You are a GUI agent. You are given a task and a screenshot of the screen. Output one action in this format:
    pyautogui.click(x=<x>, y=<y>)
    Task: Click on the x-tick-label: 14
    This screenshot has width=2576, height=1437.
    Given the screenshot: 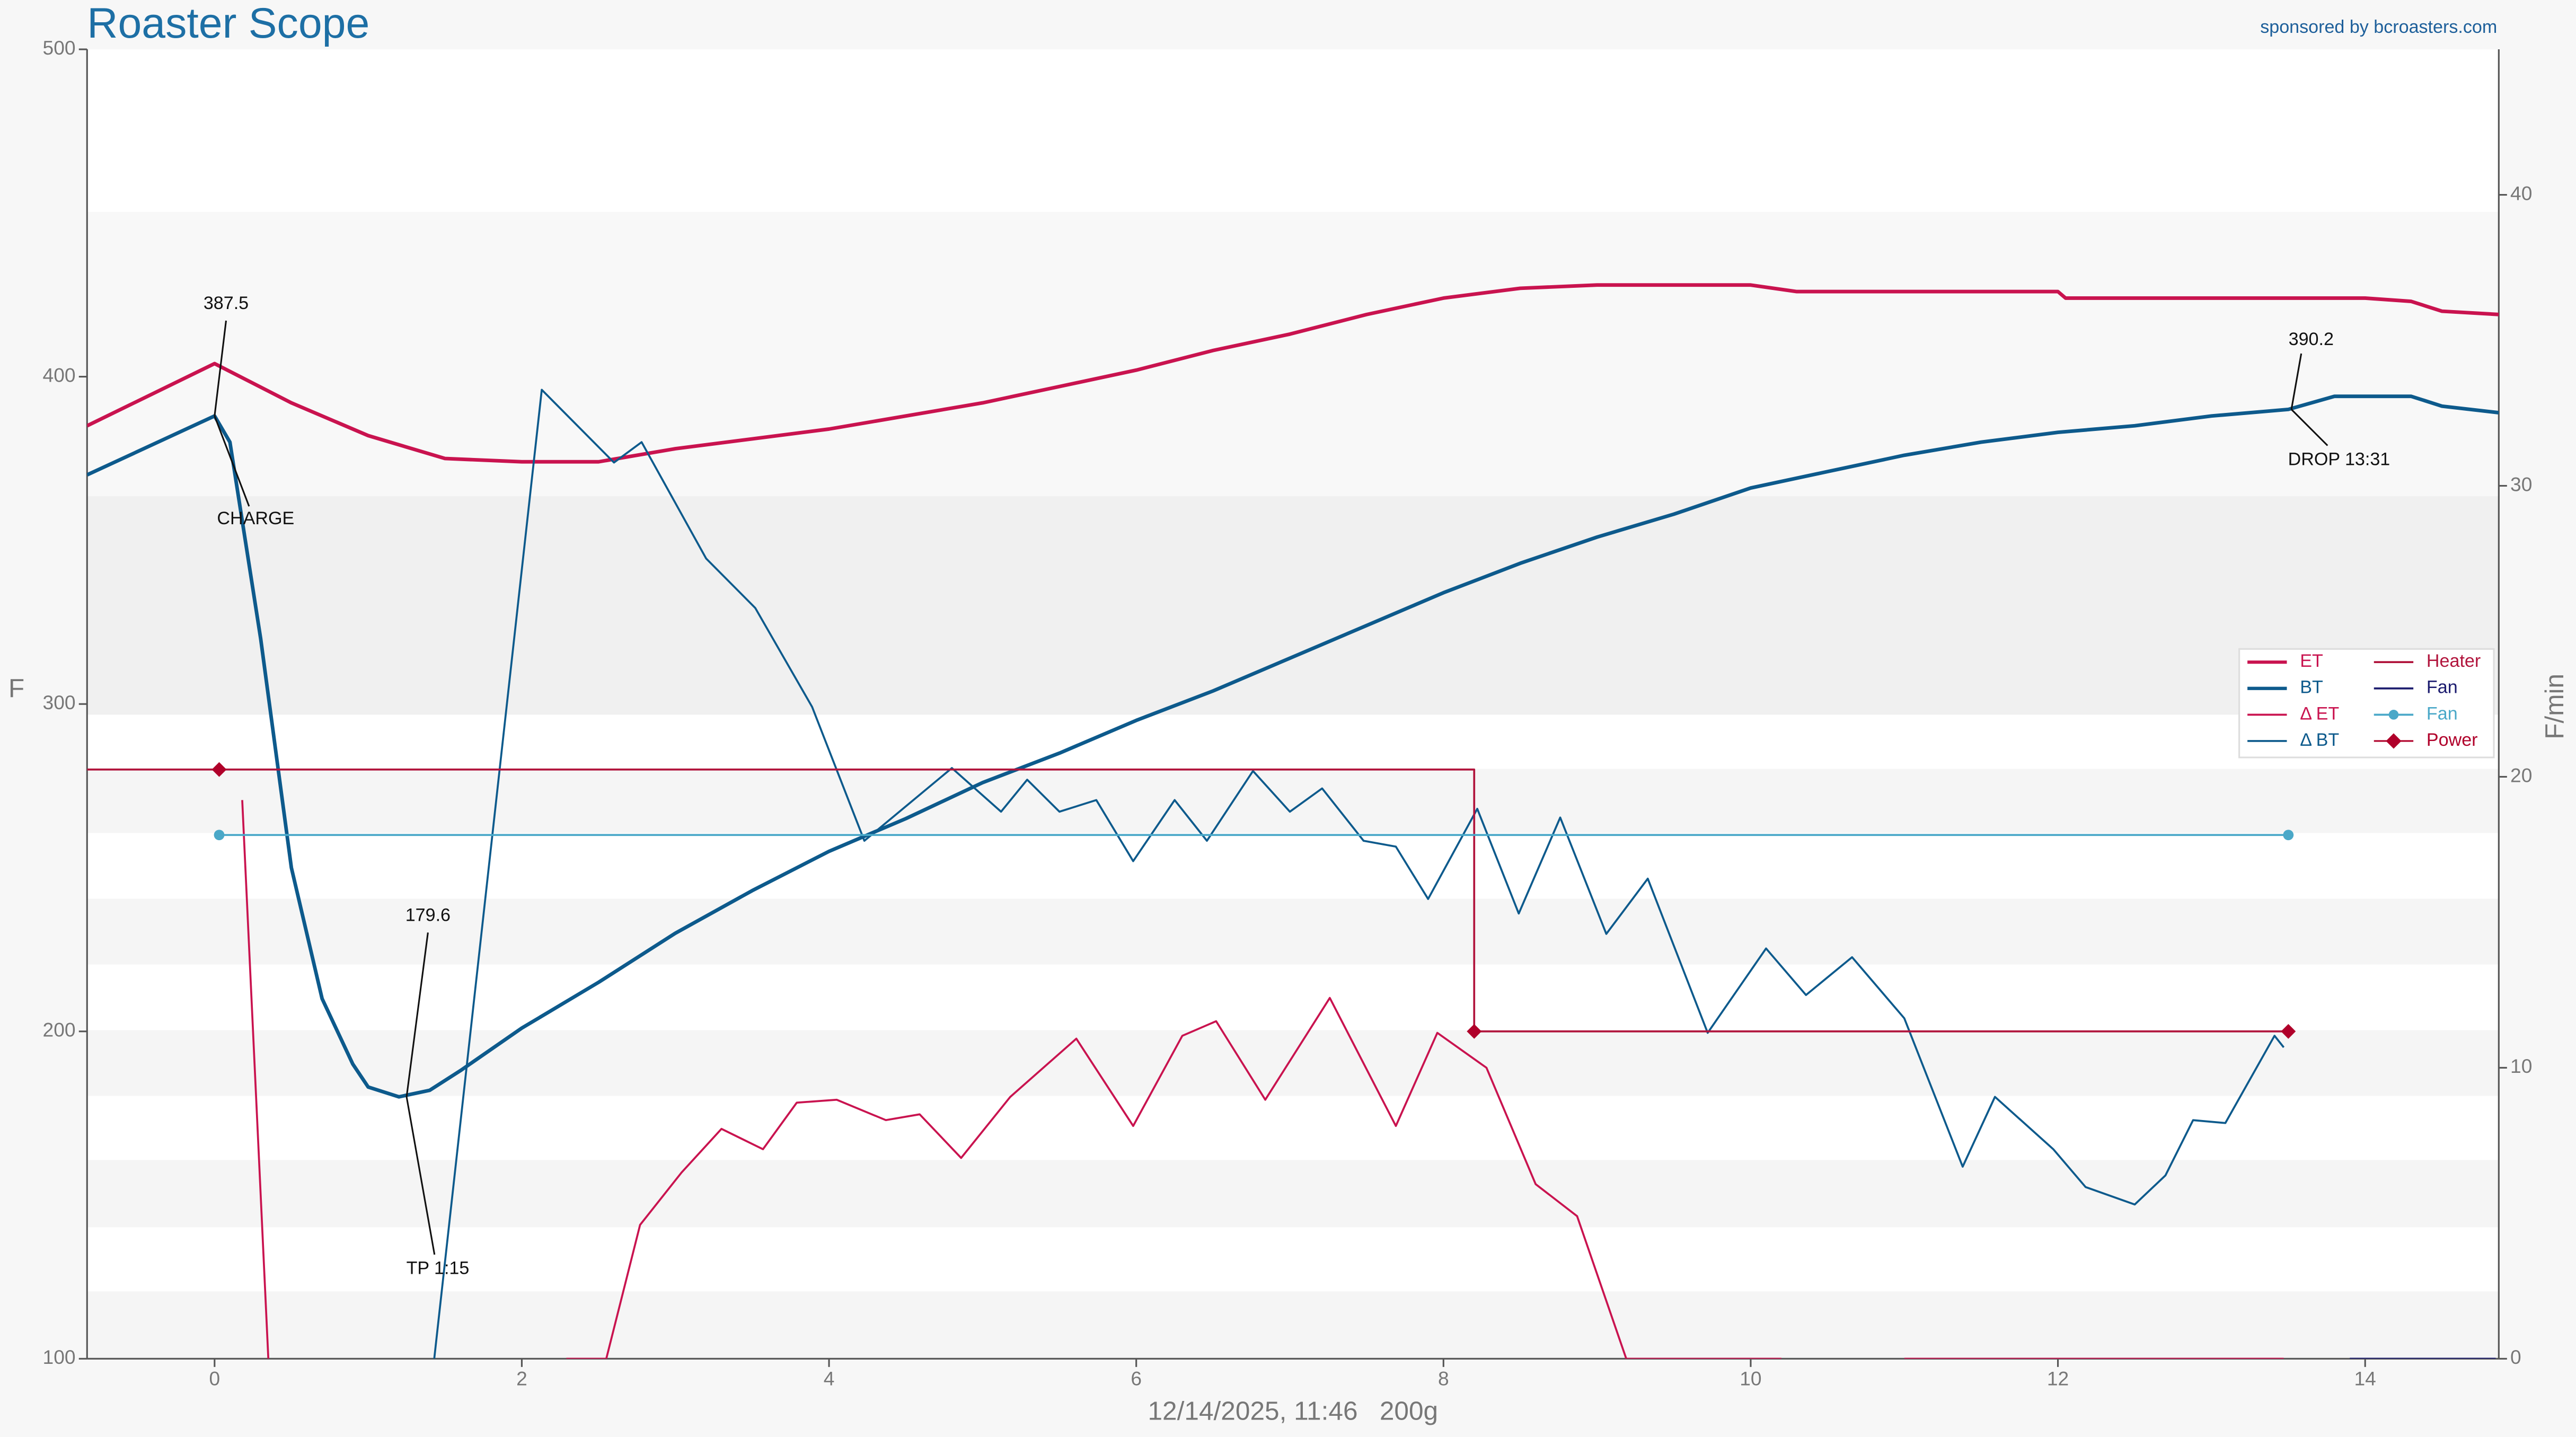 What is the action you would take?
    pyautogui.click(x=2365, y=1378)
    